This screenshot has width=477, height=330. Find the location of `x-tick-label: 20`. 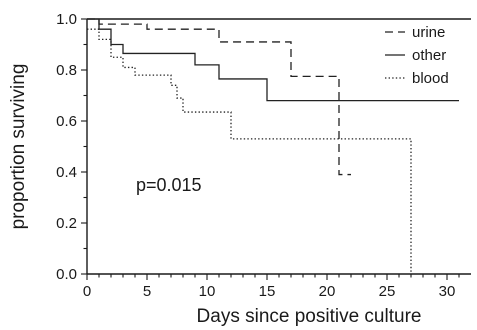

x-tick-label: 20 is located at coordinates (327, 291).